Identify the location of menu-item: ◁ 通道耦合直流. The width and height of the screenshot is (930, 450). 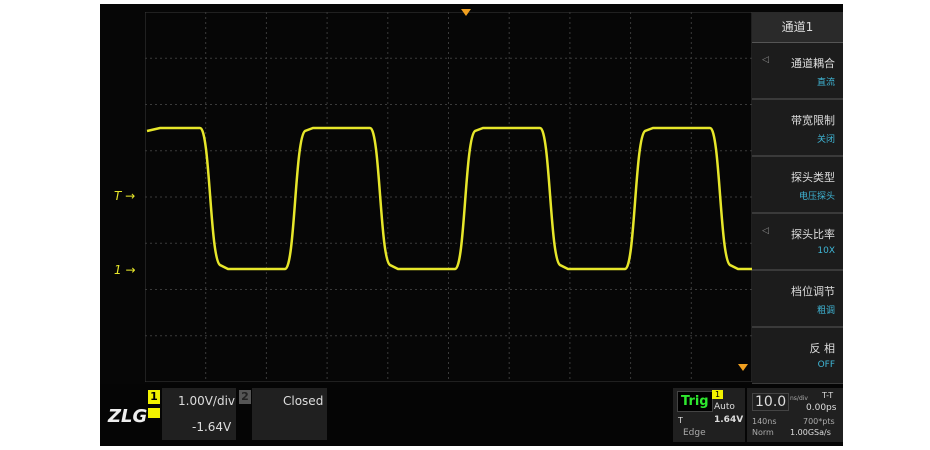
(797, 71).